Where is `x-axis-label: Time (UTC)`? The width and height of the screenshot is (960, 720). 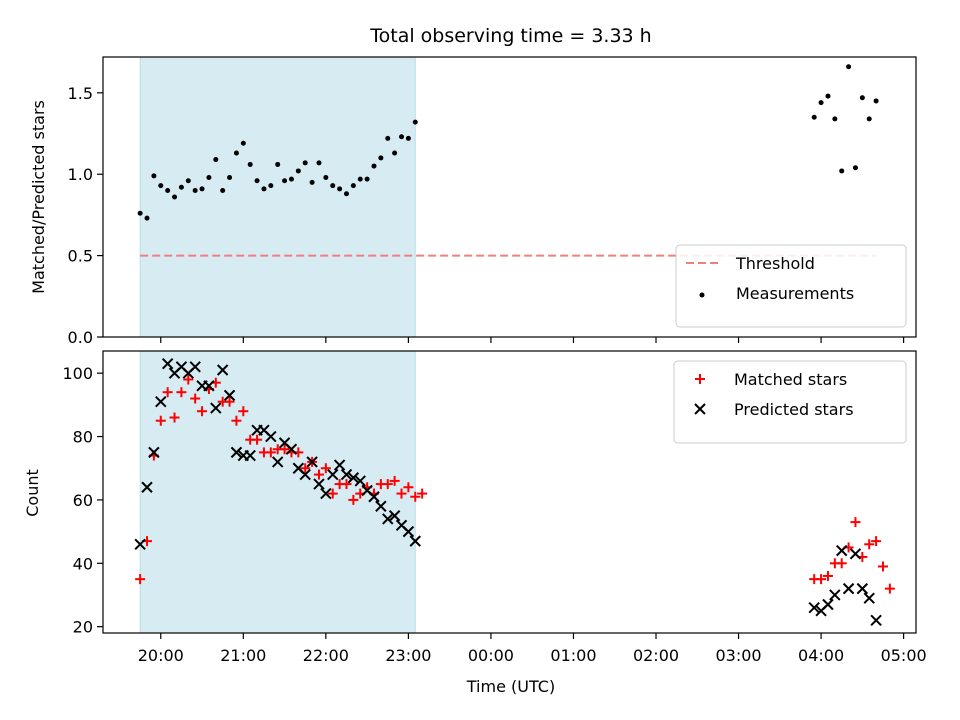
x-axis-label: Time (UTC) is located at coordinates (510, 686).